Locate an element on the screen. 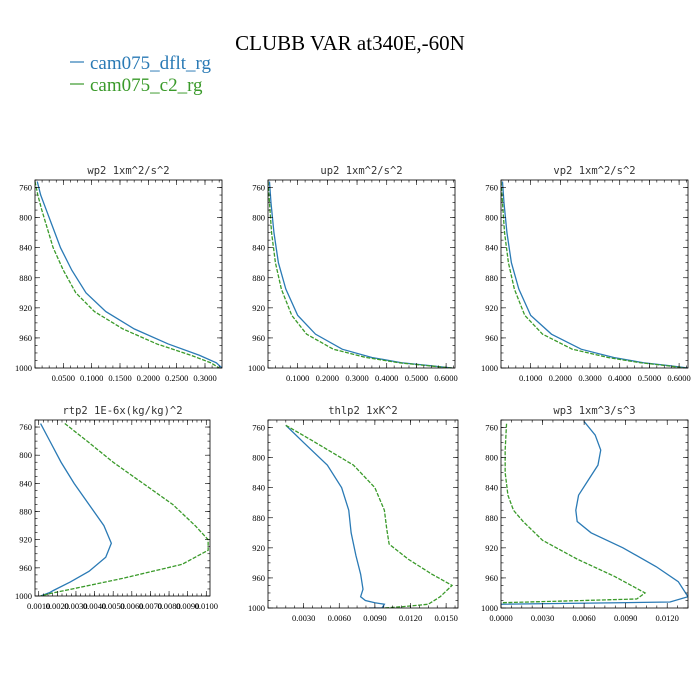 The image size is (700, 700). panel-title: rtp2 1E-6x(kg/kg)^2 is located at coordinates (122, 411).